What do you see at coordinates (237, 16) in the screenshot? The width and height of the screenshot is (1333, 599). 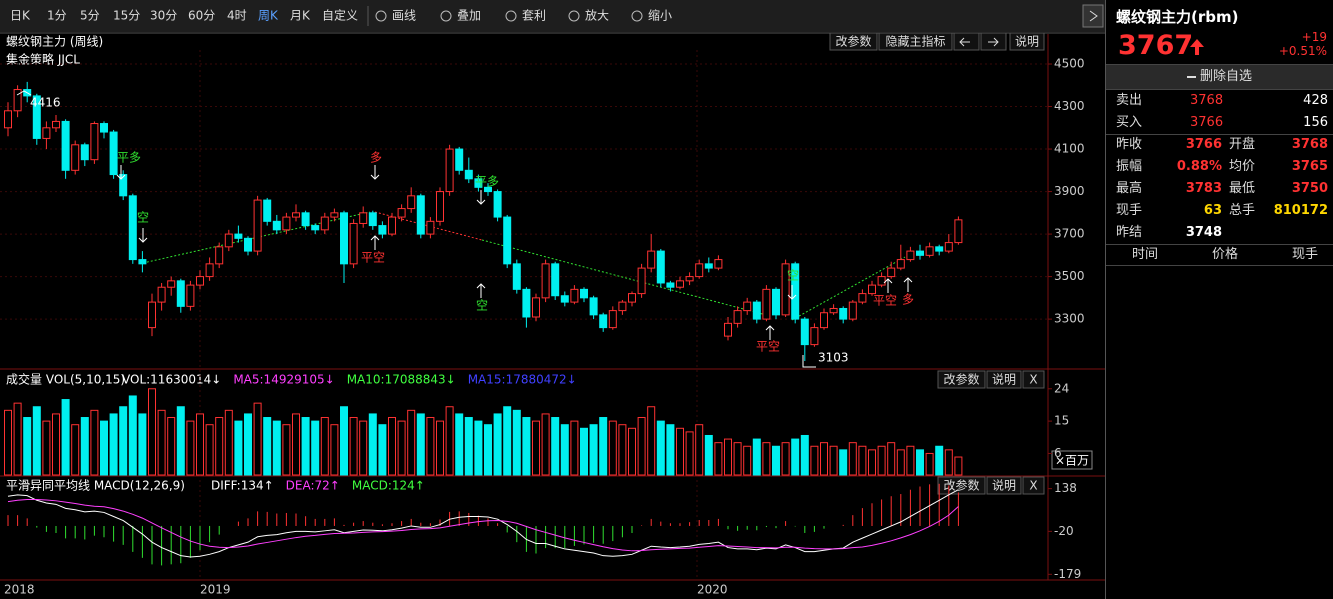 I see `period-tab: 4时` at bounding box center [237, 16].